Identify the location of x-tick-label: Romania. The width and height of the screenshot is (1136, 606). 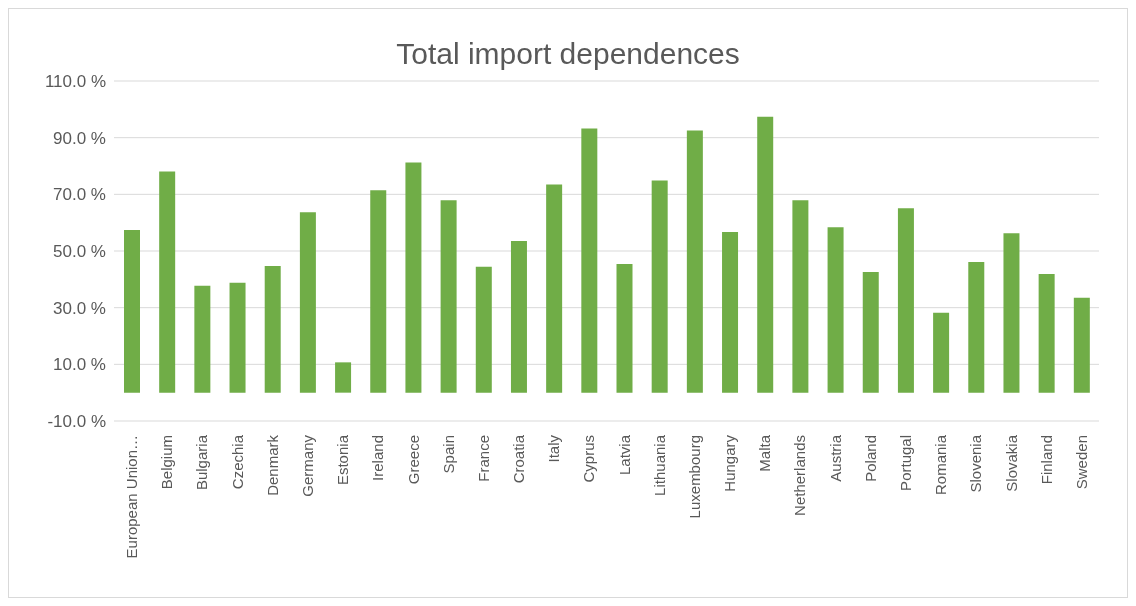
(941, 465).